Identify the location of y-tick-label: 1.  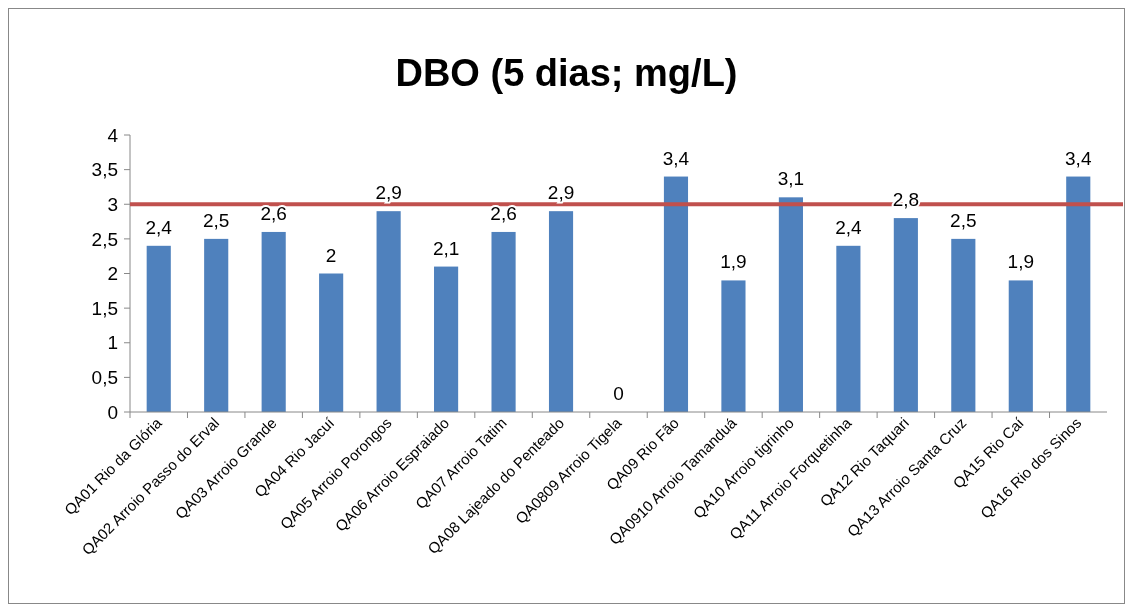
(112, 343).